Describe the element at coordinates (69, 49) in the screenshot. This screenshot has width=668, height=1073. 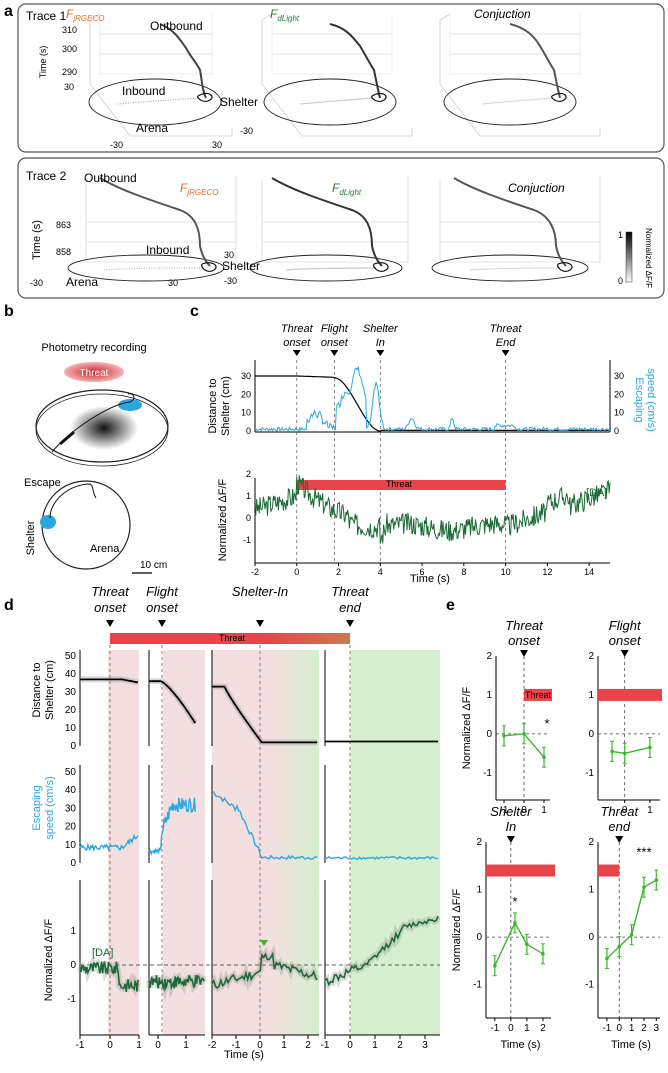
I see `trace1-ztick-300: 300` at that location.